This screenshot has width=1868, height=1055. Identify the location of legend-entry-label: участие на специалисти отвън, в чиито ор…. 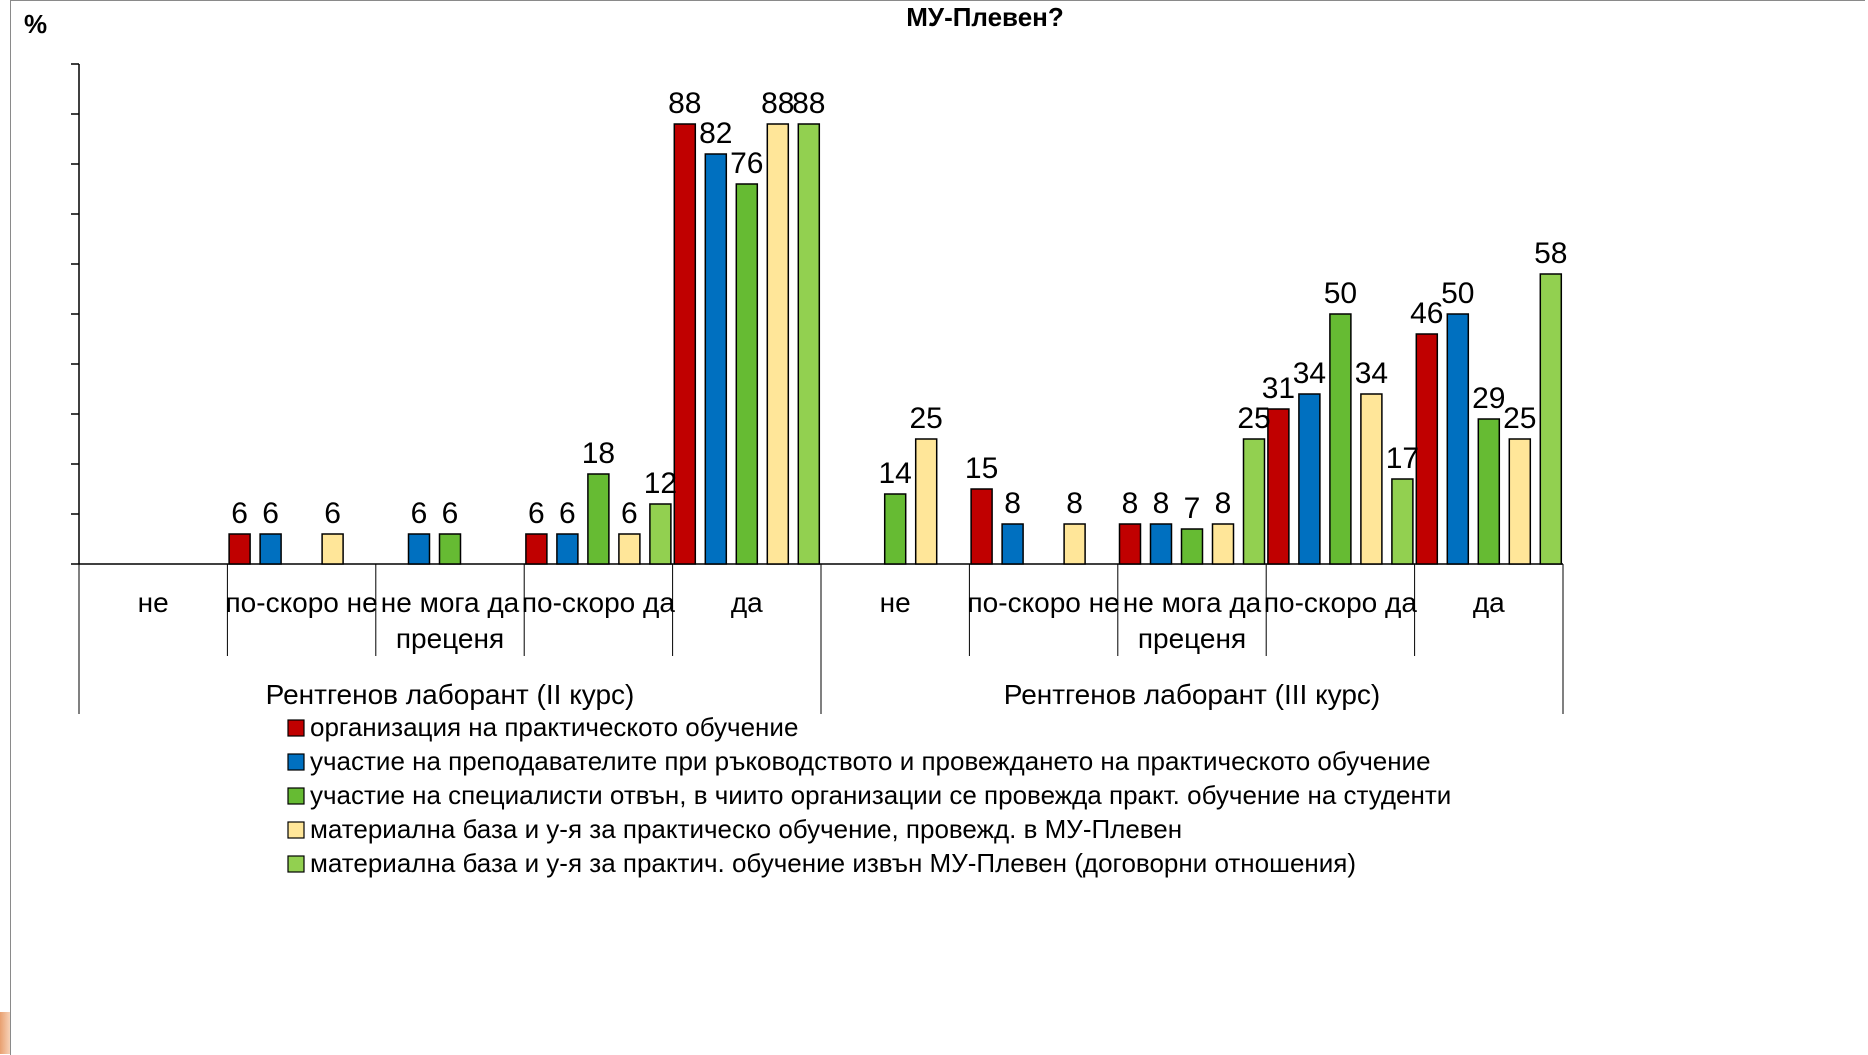
(880, 795).